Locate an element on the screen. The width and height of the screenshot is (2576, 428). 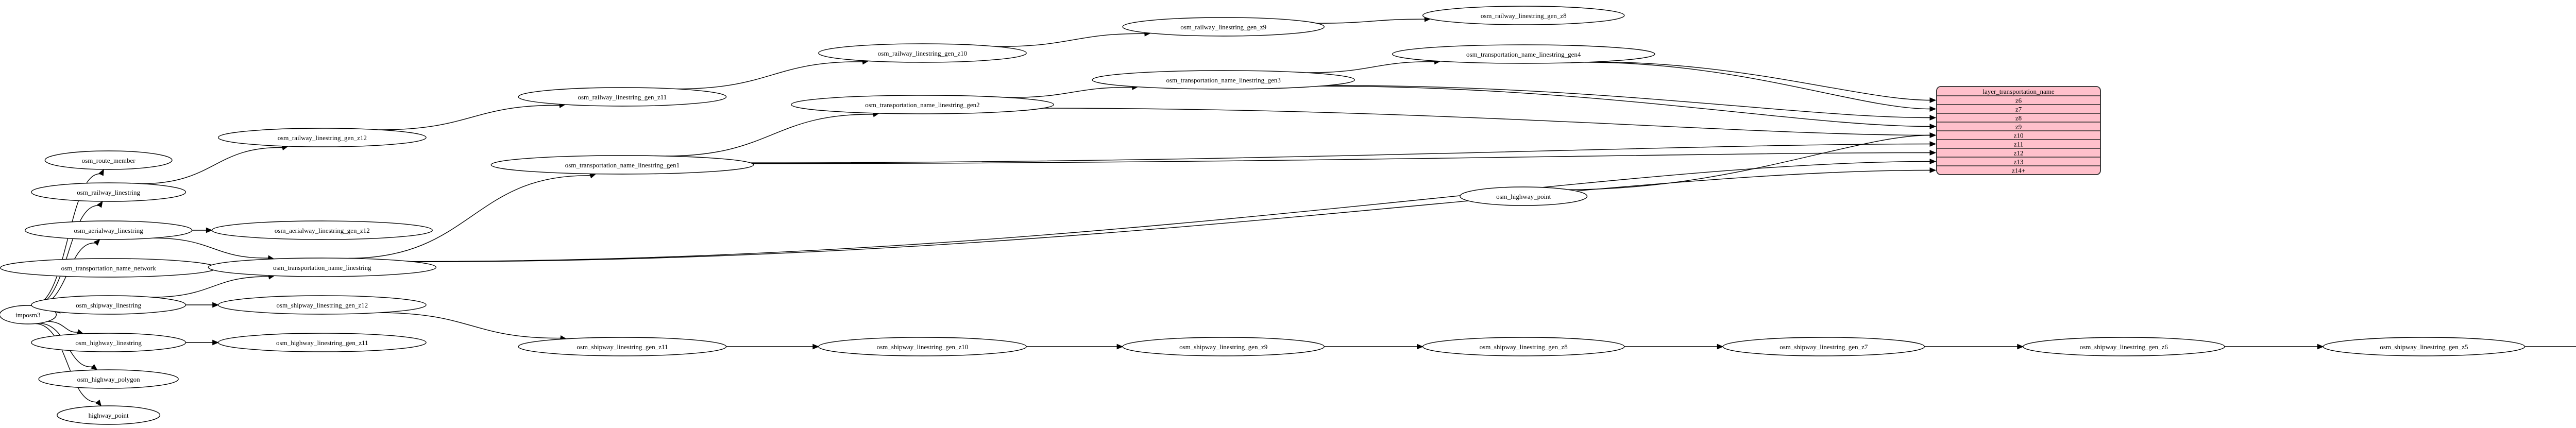
node-label: osm_shipway_linestring_gen_z11 is located at coordinates (622, 347).